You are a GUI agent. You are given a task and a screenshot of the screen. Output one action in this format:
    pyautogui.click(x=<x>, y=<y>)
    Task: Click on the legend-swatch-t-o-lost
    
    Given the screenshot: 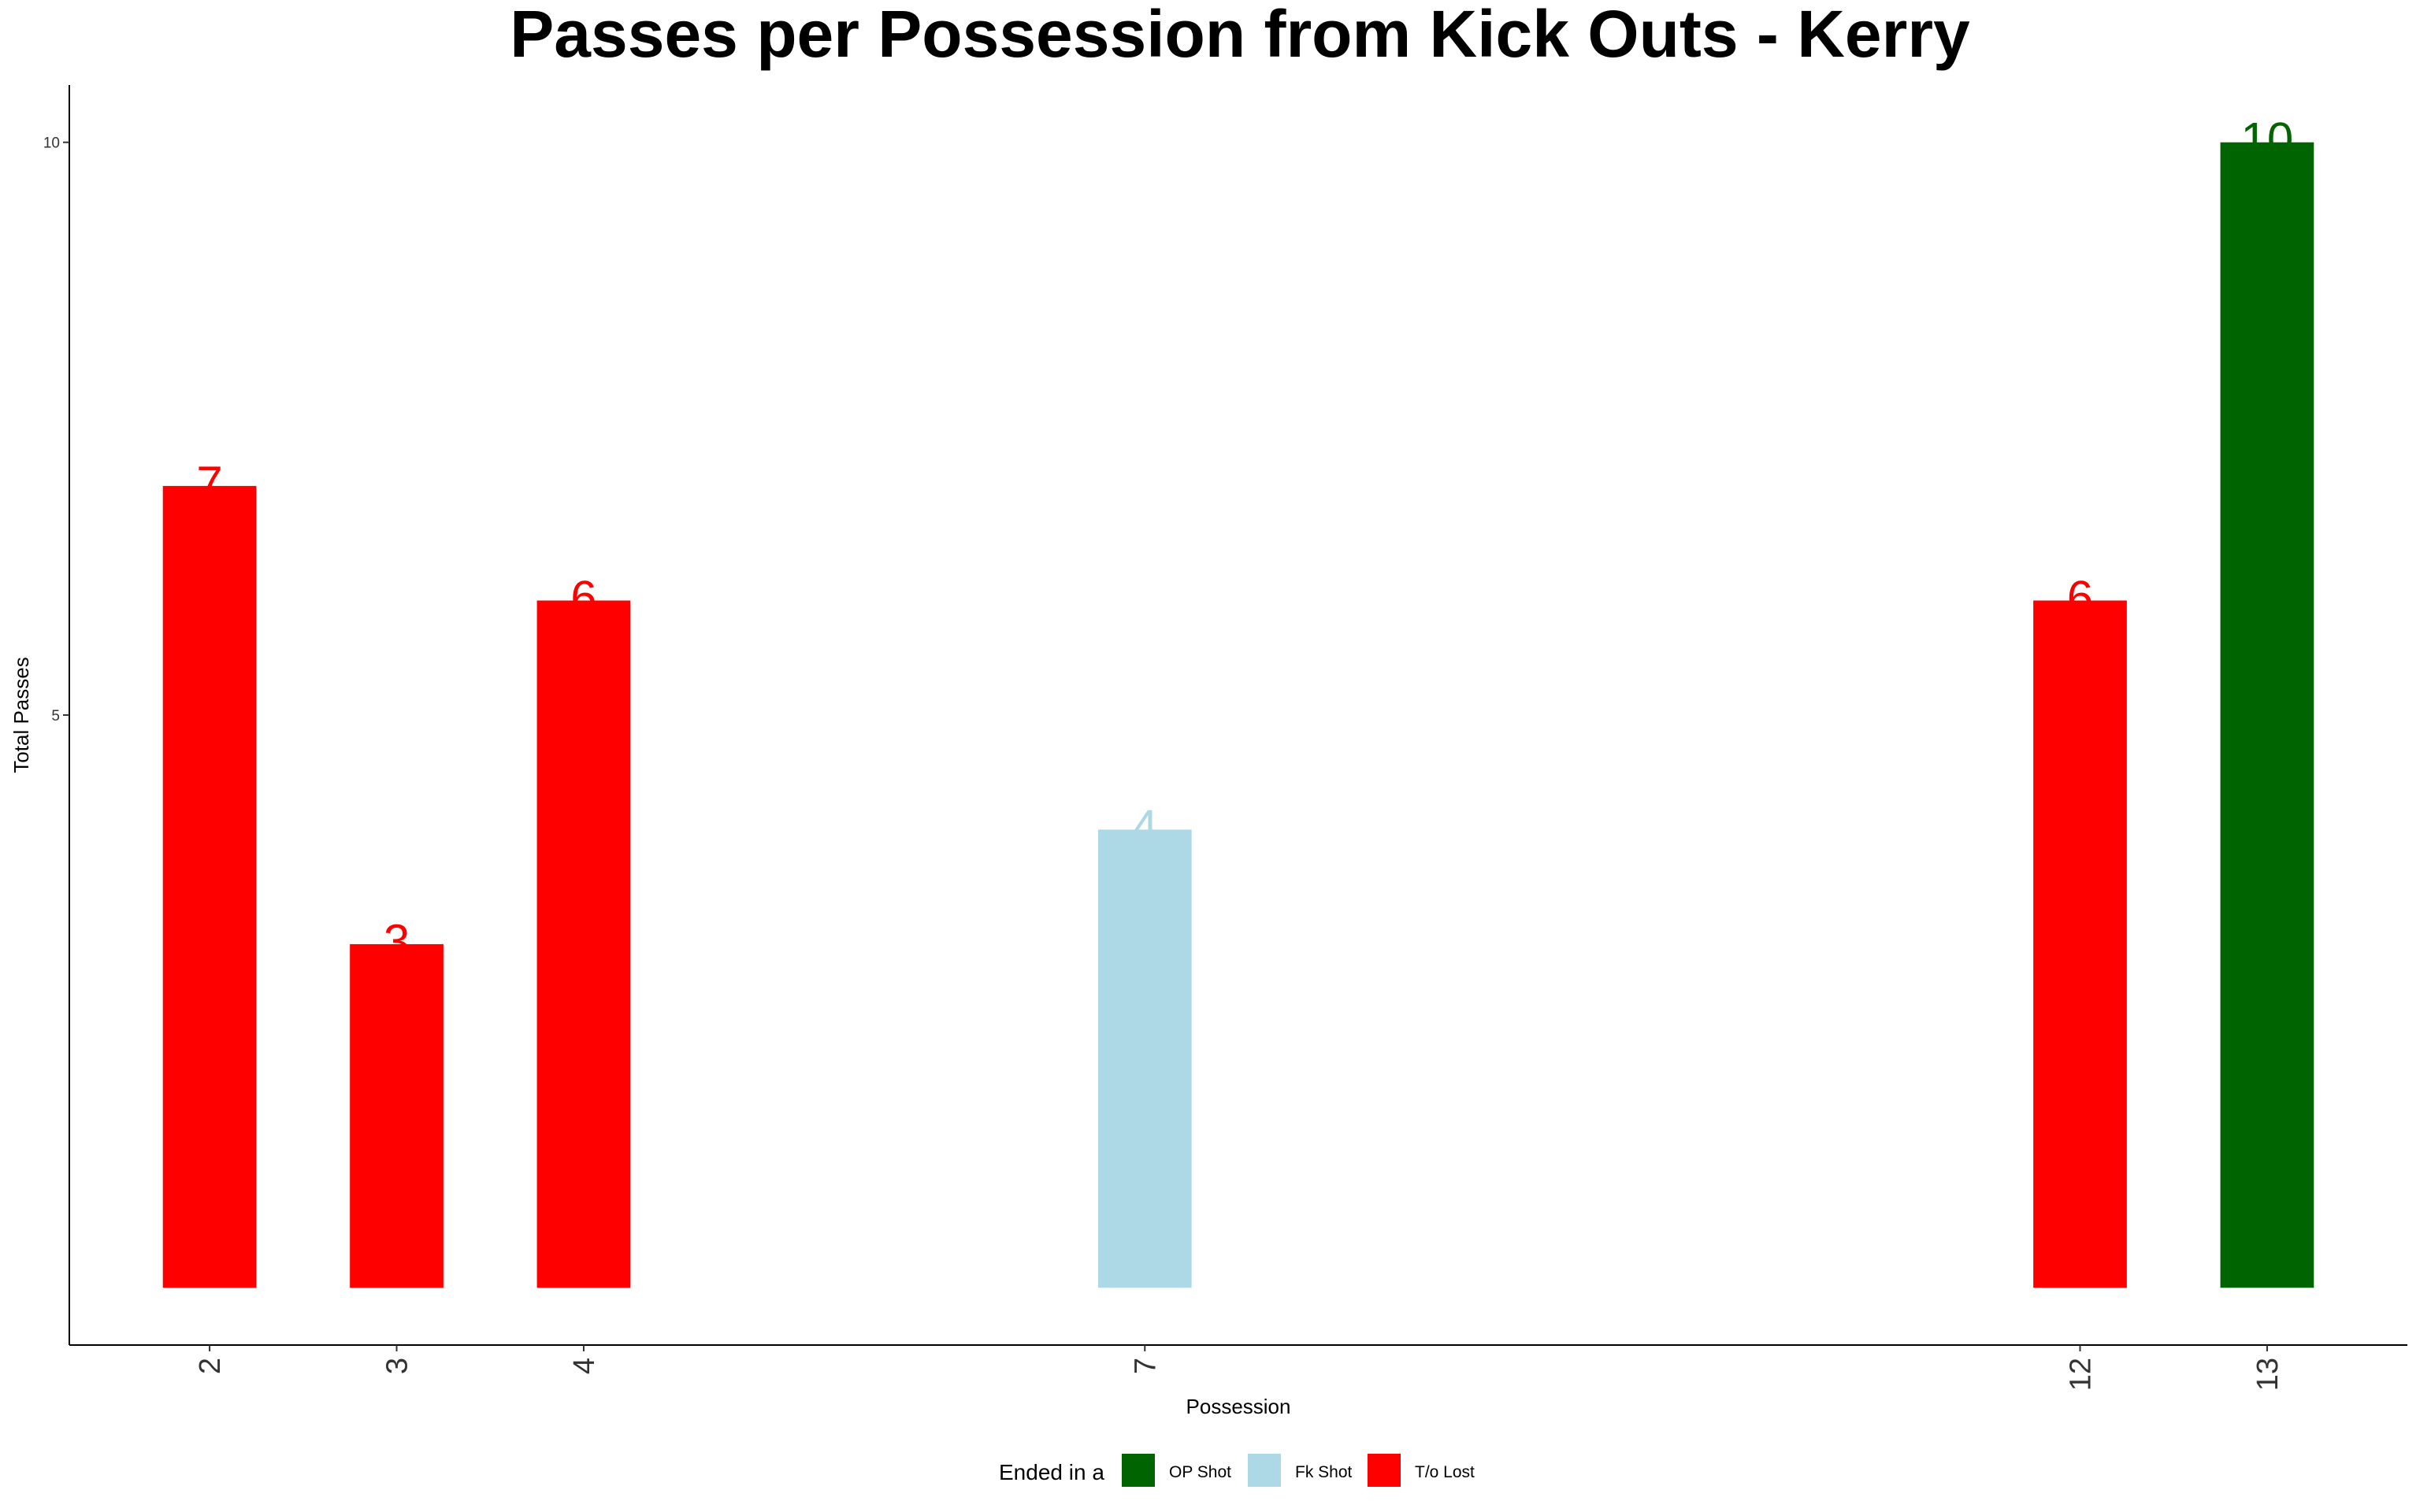 What is the action you would take?
    pyautogui.click(x=1384, y=1470)
    